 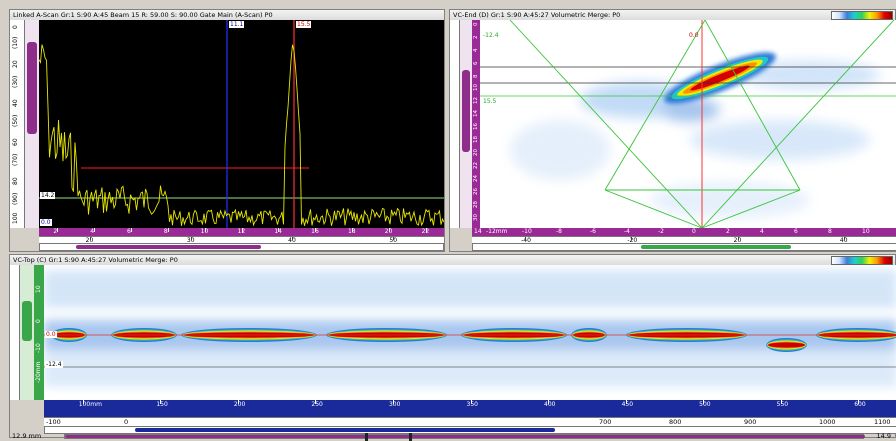 What do you see at coordinates (15, 42) in the screenshot?
I see `ascan-vruler-label: (10)` at bounding box center [15, 42].